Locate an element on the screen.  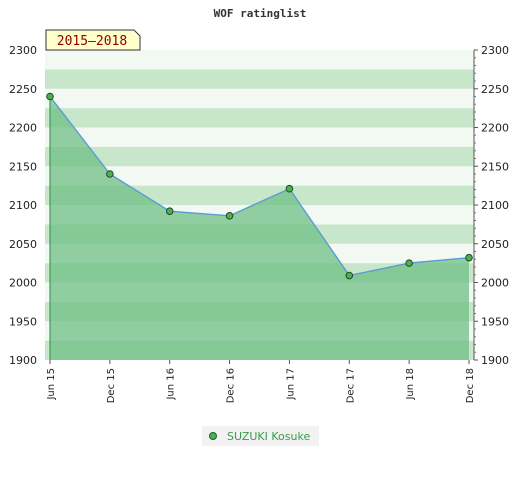
y-tick-label-right: 2300 is located at coordinates (495, 50).